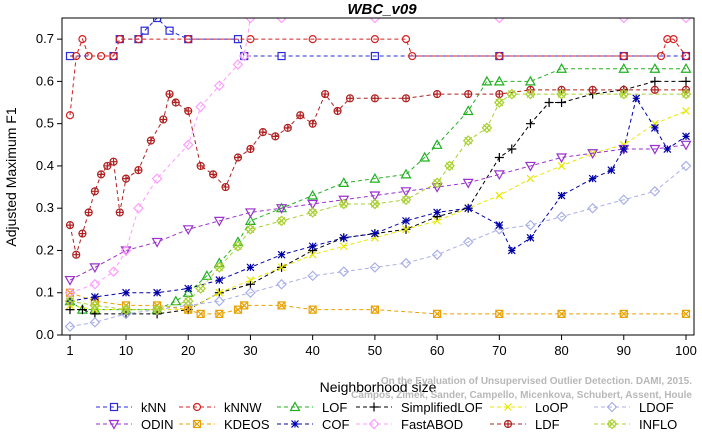 This screenshot has width=702, height=439. What do you see at coordinates (114, 407) in the screenshot?
I see `legend-marker-knn` at bounding box center [114, 407].